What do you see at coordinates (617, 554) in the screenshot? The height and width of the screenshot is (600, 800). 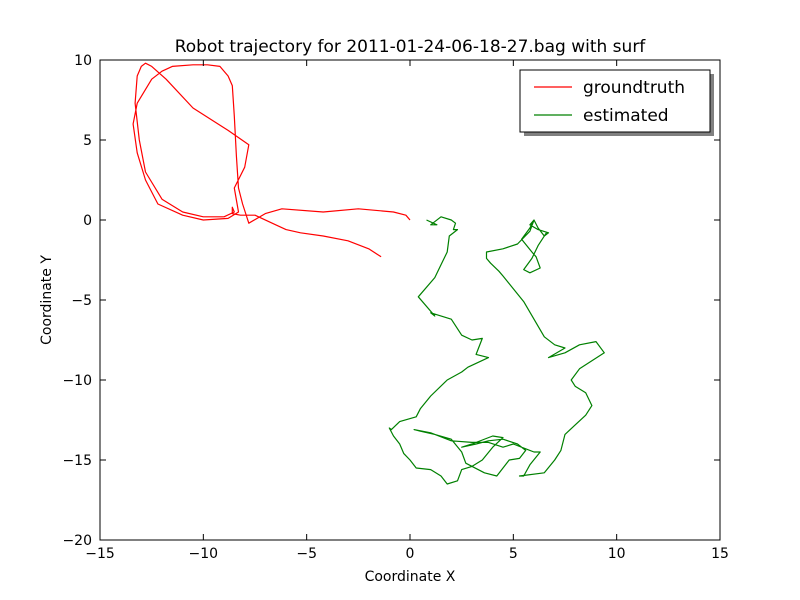 I see `x-tick-label: 10` at bounding box center [617, 554].